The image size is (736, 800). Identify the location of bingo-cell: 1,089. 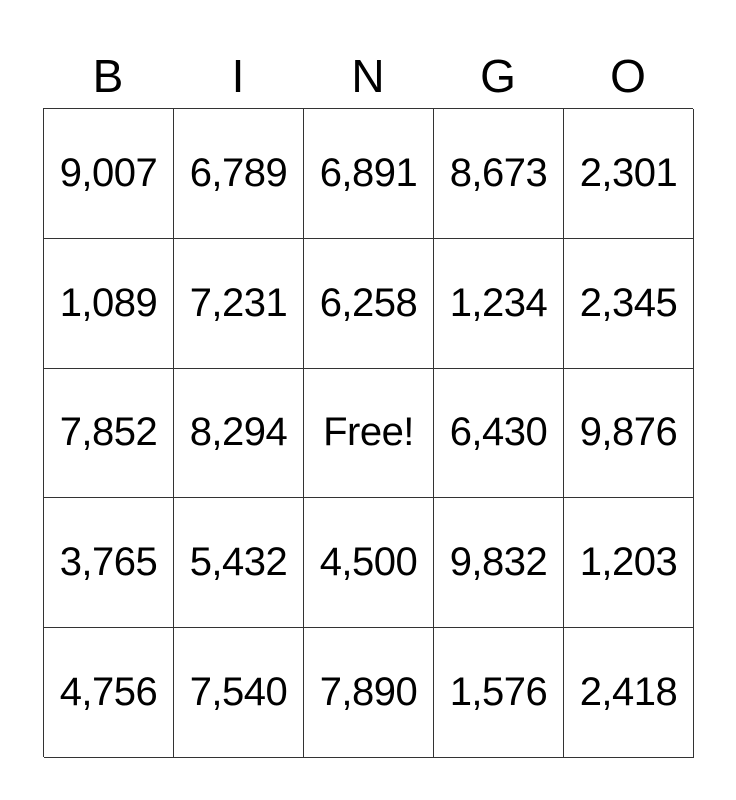
(109, 303).